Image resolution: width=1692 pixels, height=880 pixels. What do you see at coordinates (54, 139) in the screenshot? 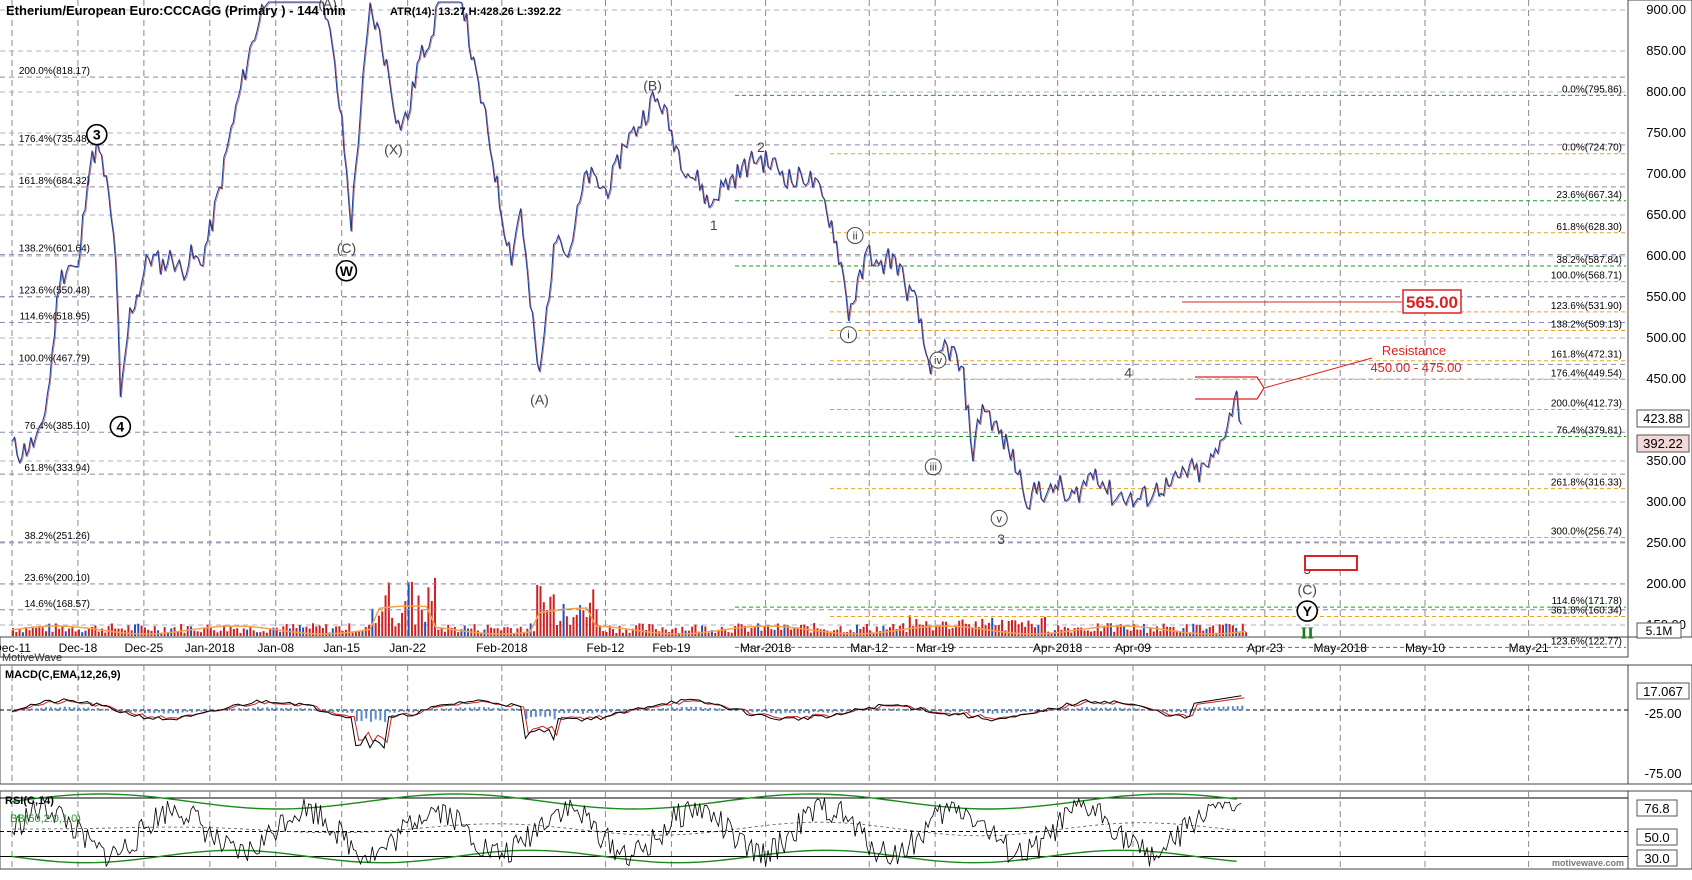
I see `fib-label-left: 176.4%(735.48)` at bounding box center [54, 139].